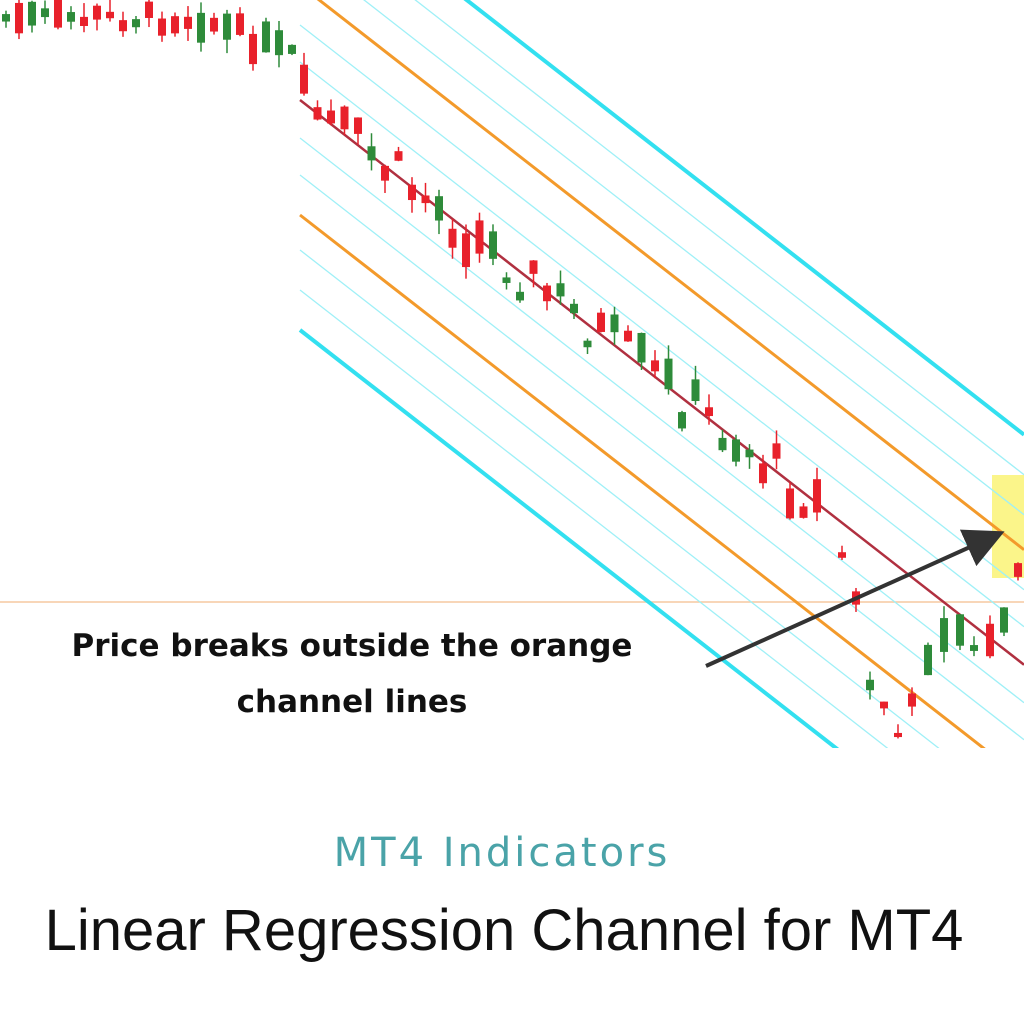 Image resolution: width=1024 pixels, height=1024 pixels. I want to click on arrow, so click(855, 598).